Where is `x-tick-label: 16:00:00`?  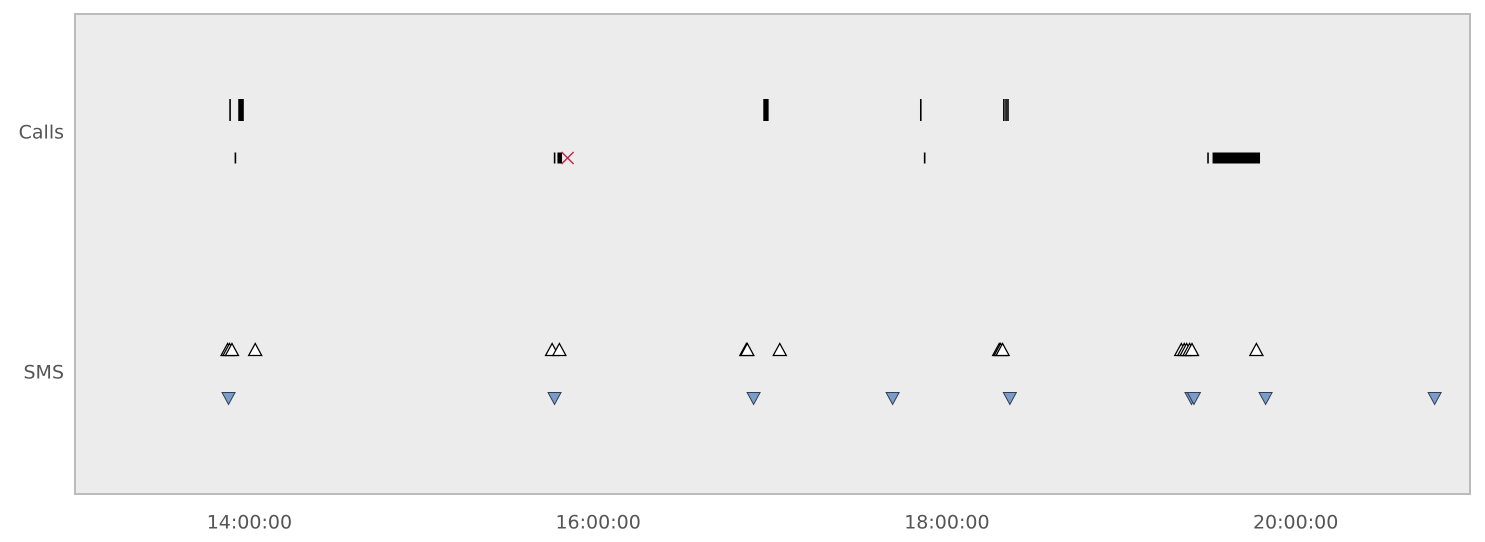
x-tick-label: 16:00:00 is located at coordinates (597, 523).